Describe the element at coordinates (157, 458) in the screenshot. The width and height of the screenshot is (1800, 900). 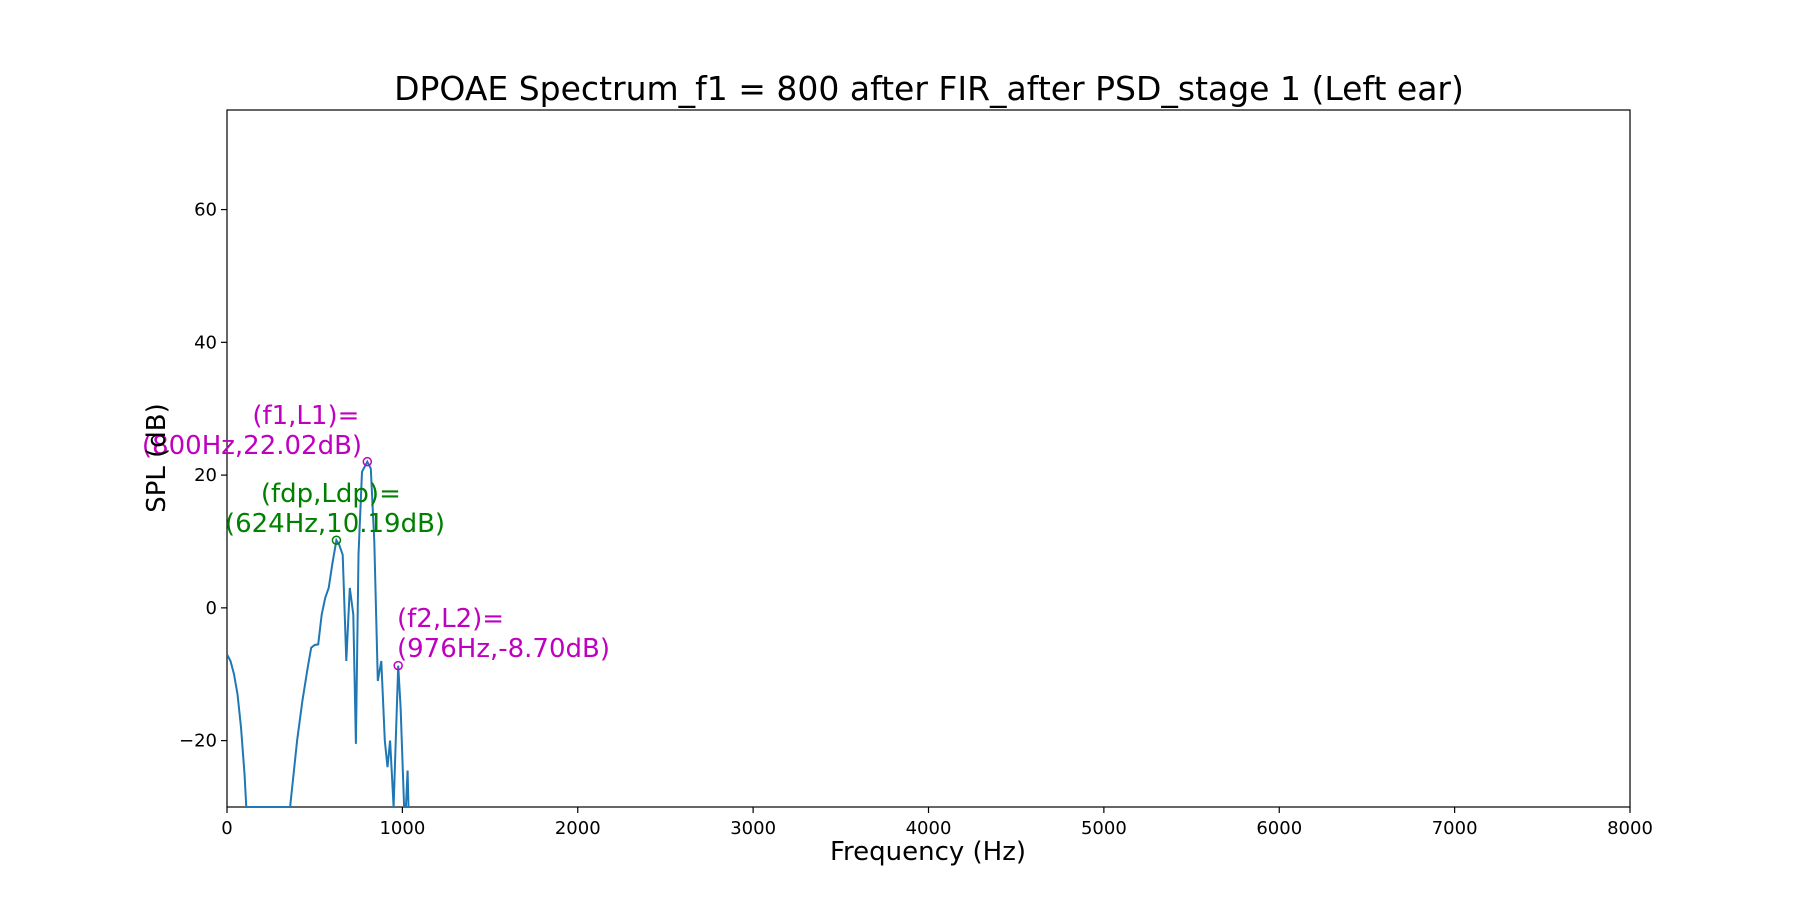
I see `y-axis-label: SPL (dB)` at that location.